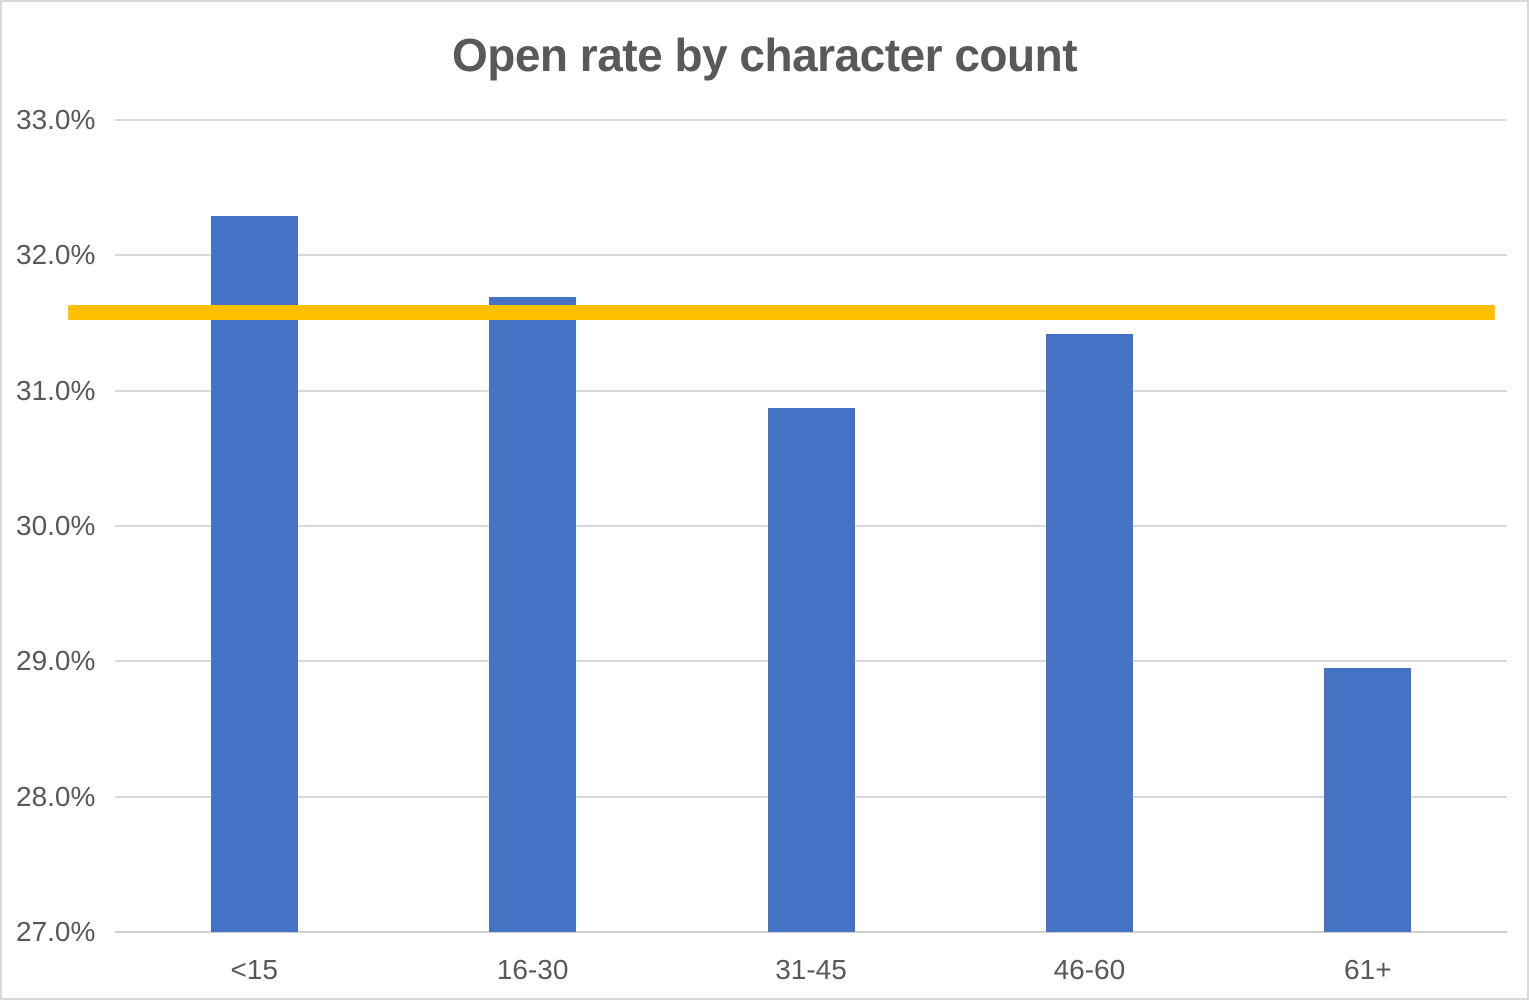  I want to click on y-tick-label: 29.0%, so click(56, 661).